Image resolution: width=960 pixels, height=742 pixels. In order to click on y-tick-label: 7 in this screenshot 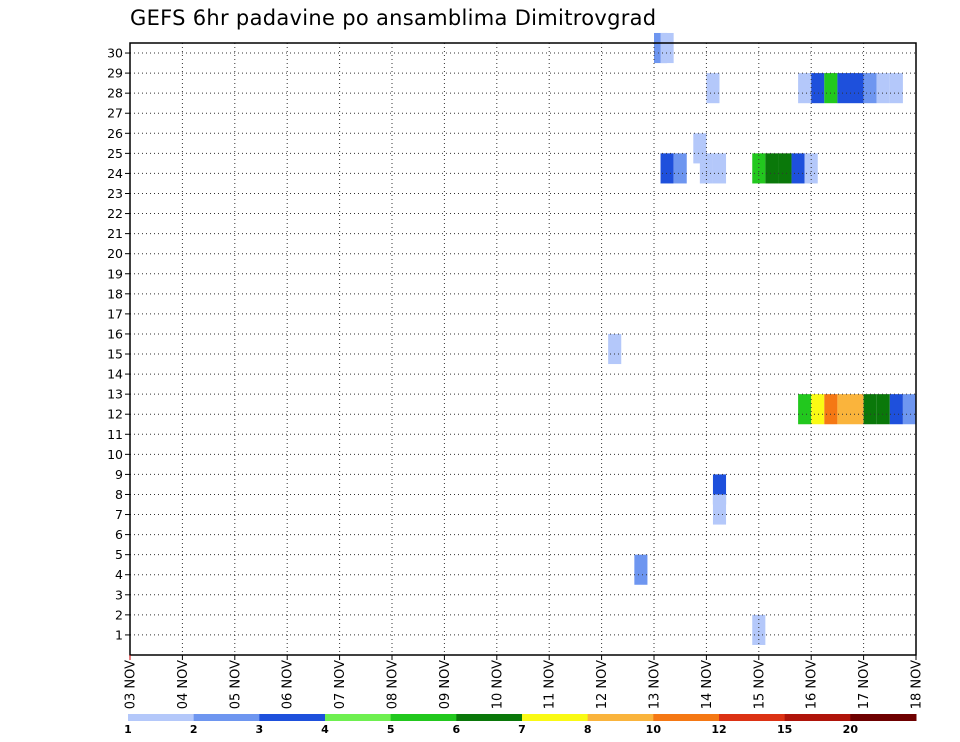, I will do `click(119, 514)`.